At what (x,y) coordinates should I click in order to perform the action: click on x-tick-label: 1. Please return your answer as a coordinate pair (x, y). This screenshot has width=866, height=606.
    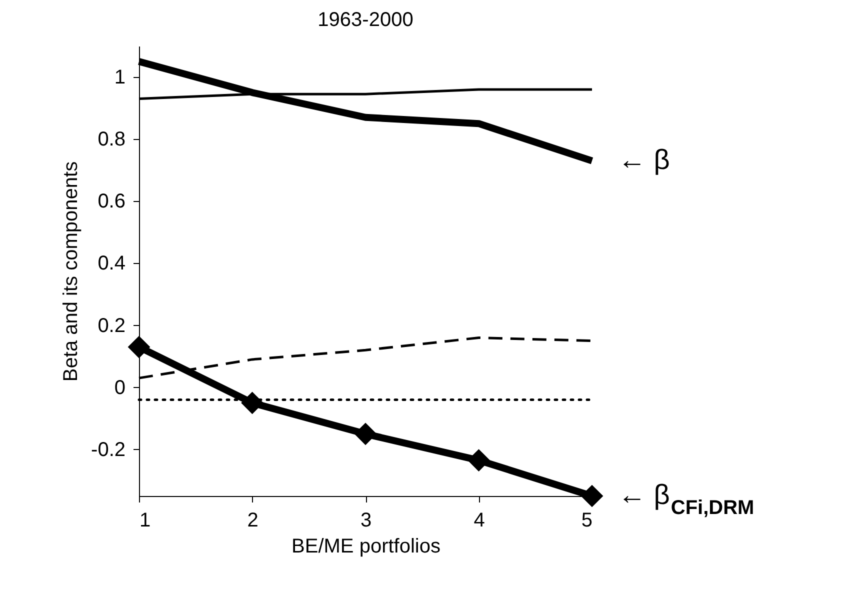
    Looking at the image, I should click on (145, 521).